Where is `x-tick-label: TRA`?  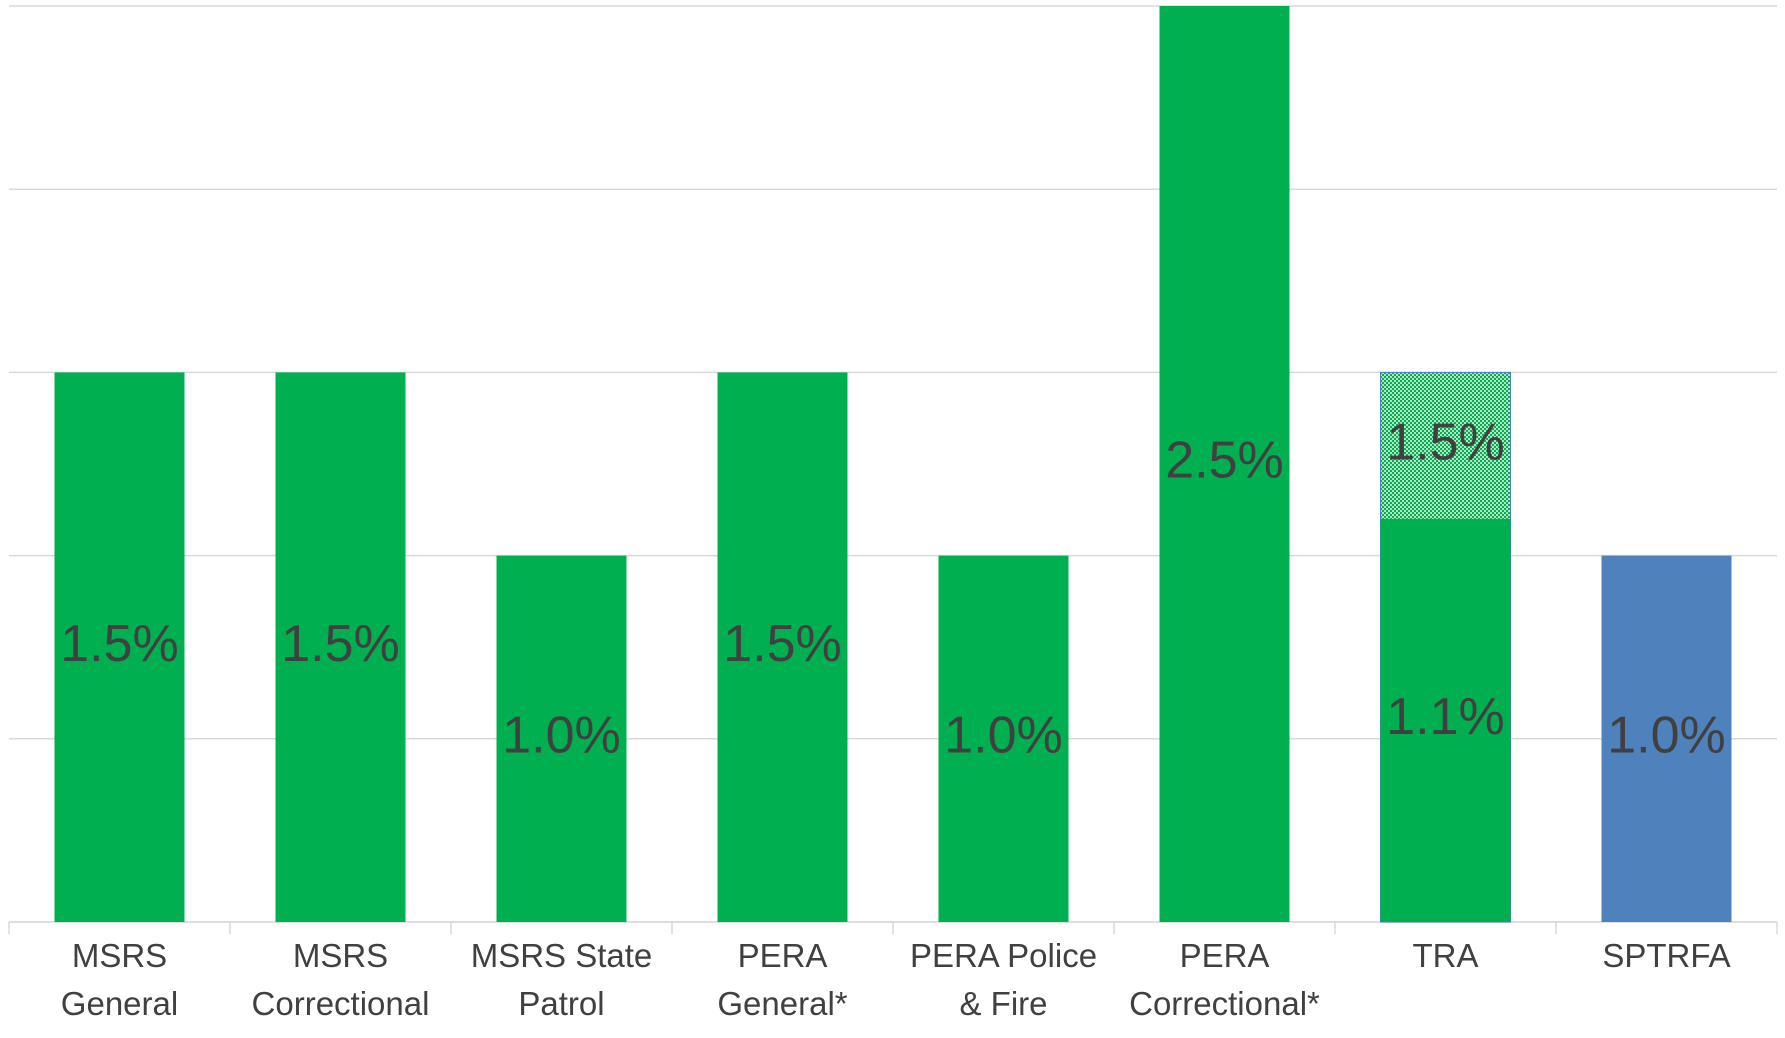
x-tick-label: TRA is located at coordinates (1445, 955).